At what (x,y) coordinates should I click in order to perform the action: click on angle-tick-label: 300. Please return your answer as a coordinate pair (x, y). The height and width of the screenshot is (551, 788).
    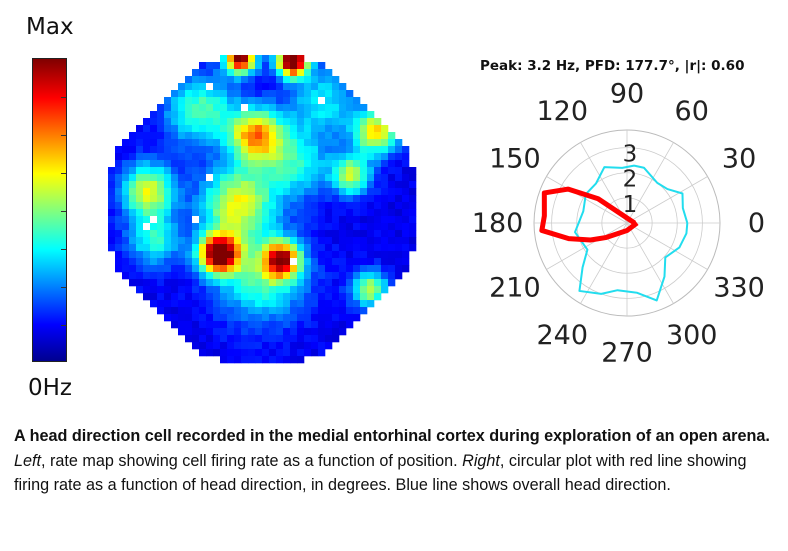
    Looking at the image, I should click on (692, 335).